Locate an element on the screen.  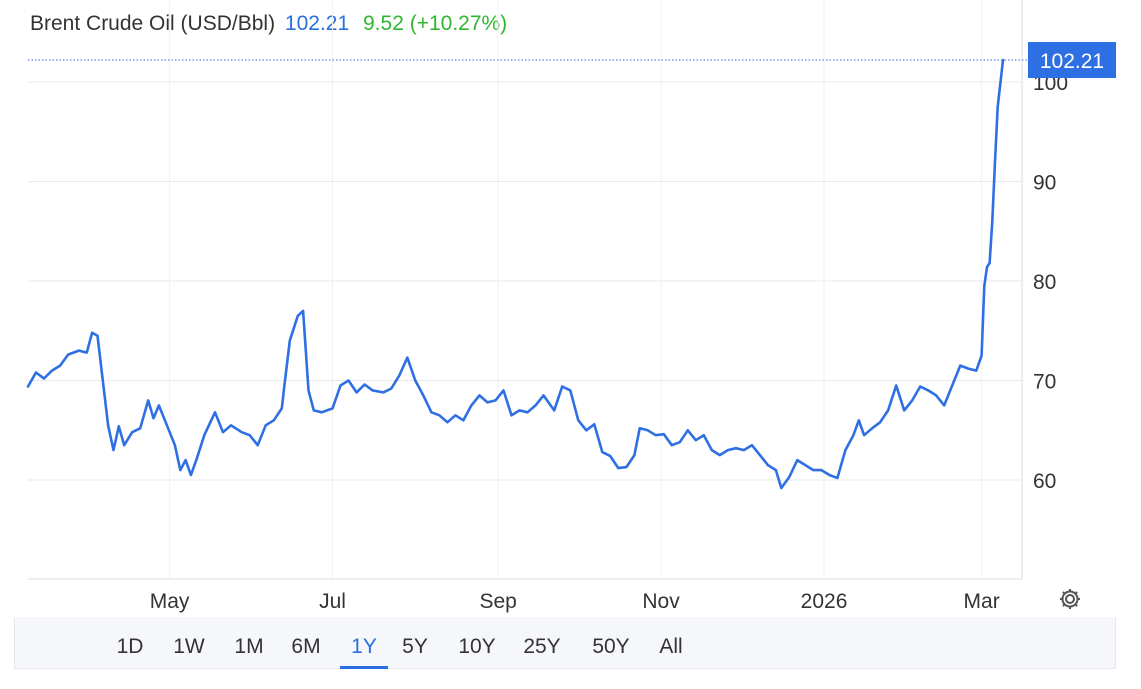
range-button-1d: 1D is located at coordinates (130, 646).